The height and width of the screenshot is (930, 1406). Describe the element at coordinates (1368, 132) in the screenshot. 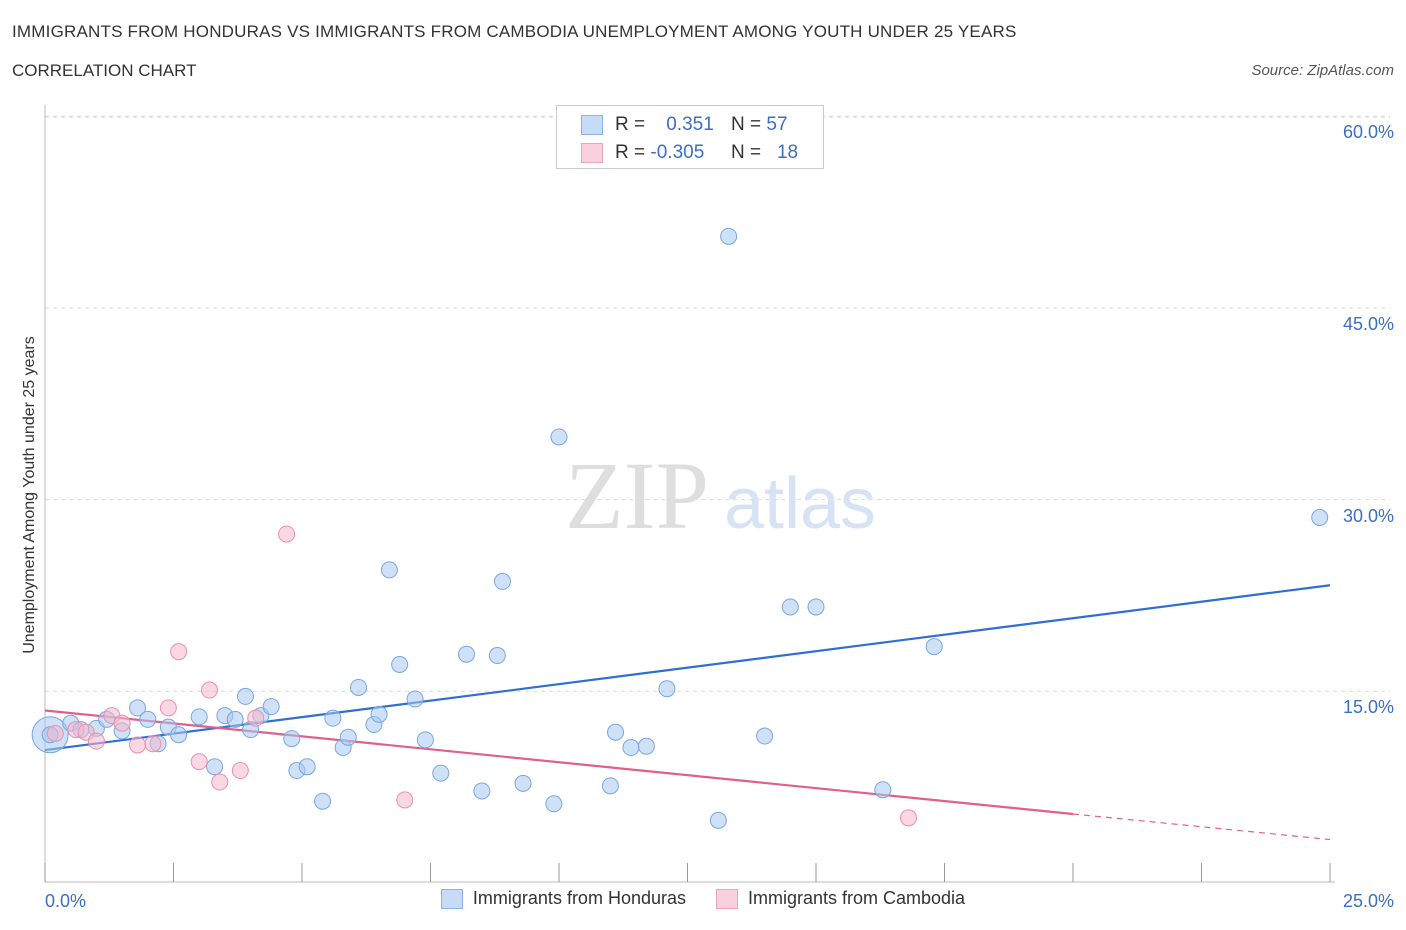

I see `y-tick-label-60: 60.0%` at that location.